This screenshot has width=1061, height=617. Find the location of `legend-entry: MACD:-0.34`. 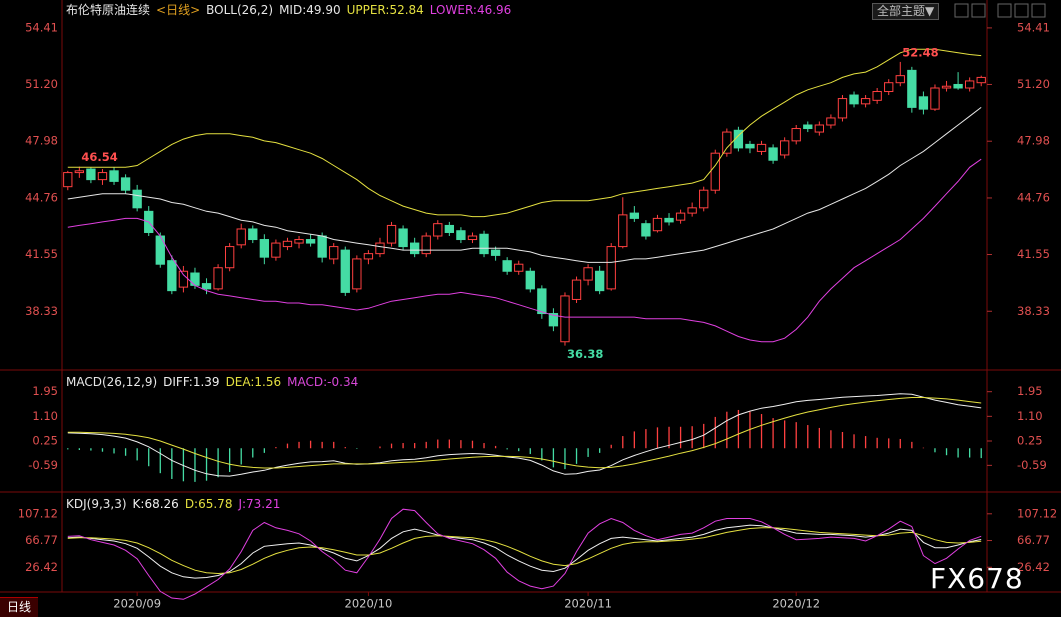

legend-entry: MACD:-0.34 is located at coordinates (323, 382).